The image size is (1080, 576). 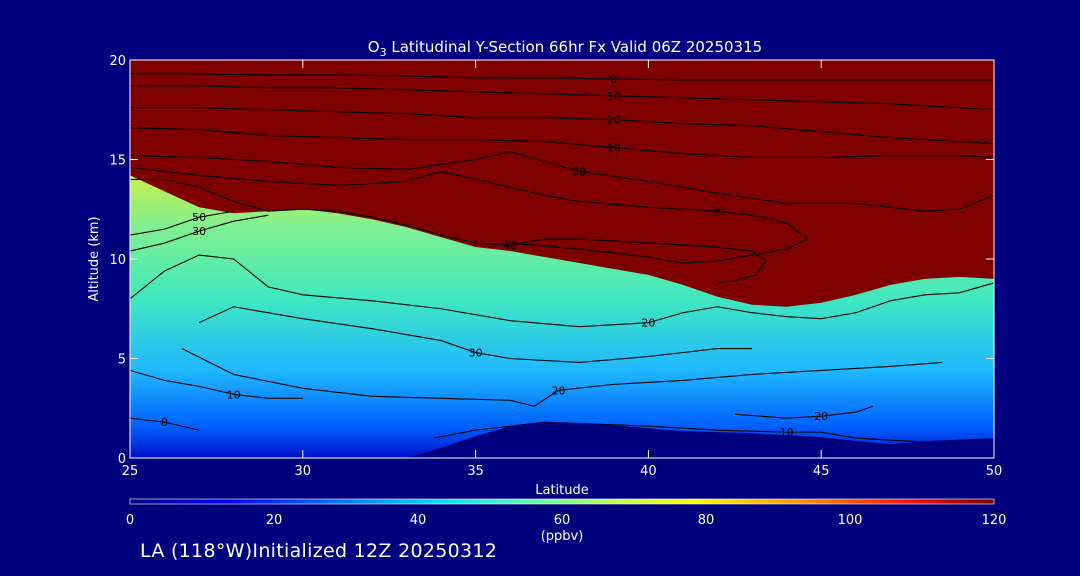 I want to click on x-tick-label: 45, so click(x=821, y=471).